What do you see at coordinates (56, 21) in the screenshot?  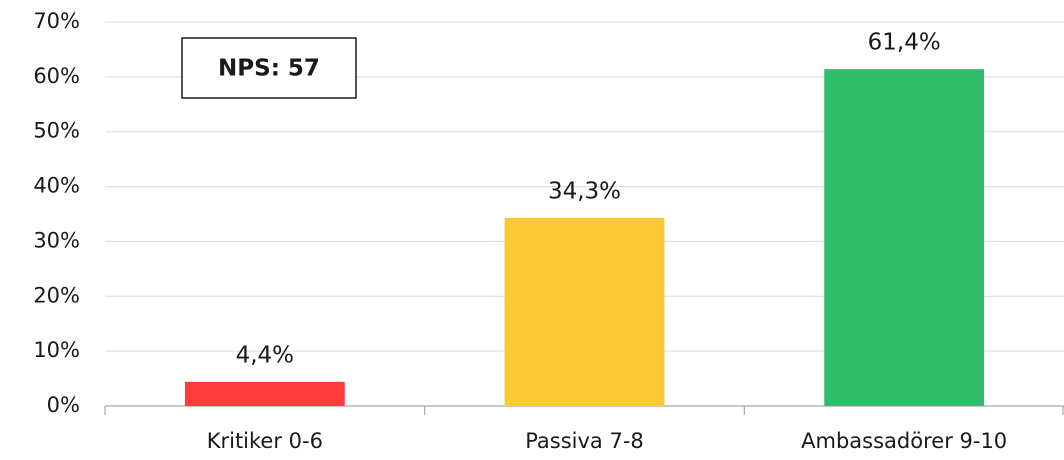 I see `y-tick-label: 70%` at bounding box center [56, 21].